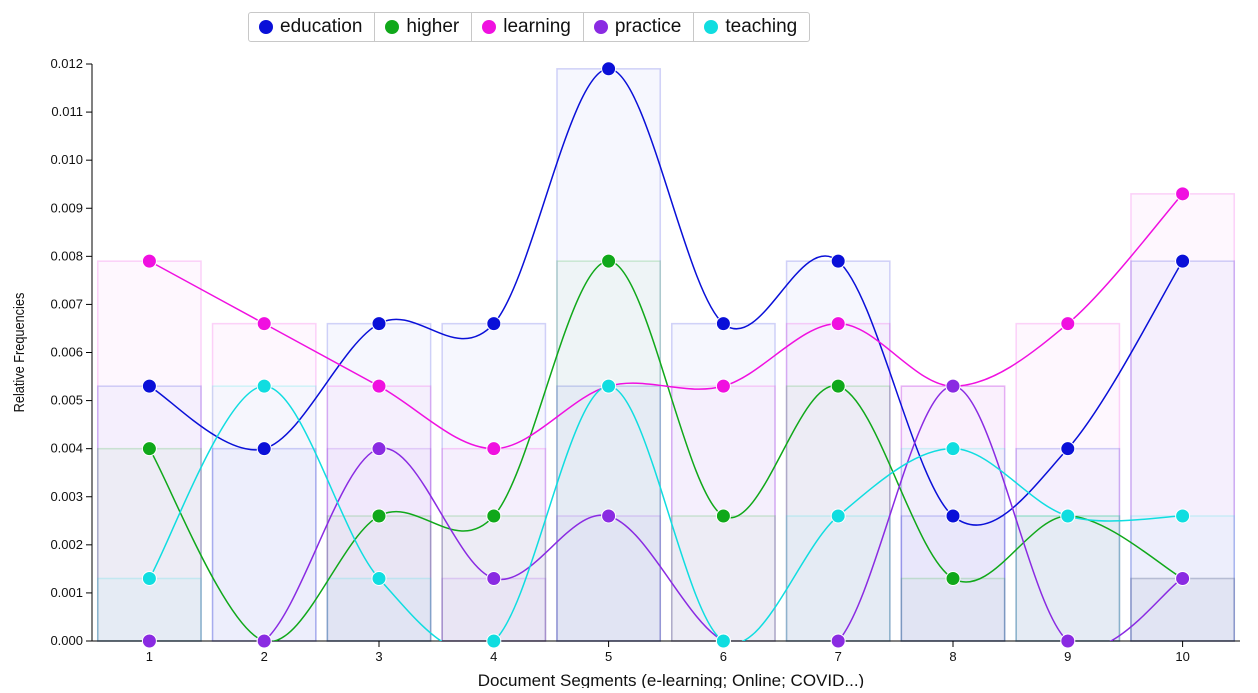 The width and height of the screenshot is (1258, 693). What do you see at coordinates (149, 656) in the screenshot?
I see `x-tick-label: 1` at bounding box center [149, 656].